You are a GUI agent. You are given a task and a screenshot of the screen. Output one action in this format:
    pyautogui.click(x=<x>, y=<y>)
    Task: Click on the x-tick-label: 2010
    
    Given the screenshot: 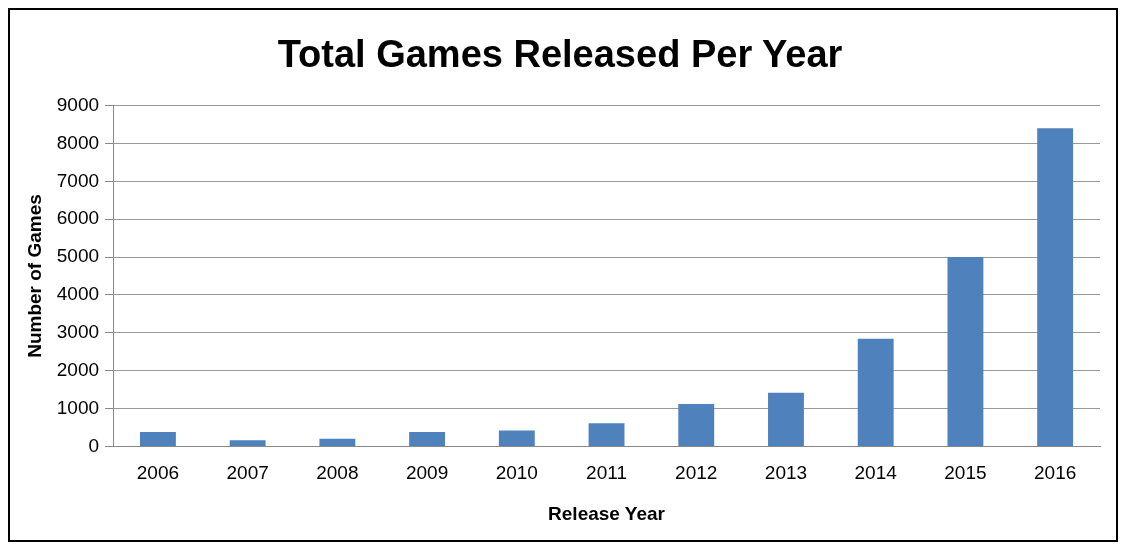 What is the action you would take?
    pyautogui.click(x=516, y=473)
    